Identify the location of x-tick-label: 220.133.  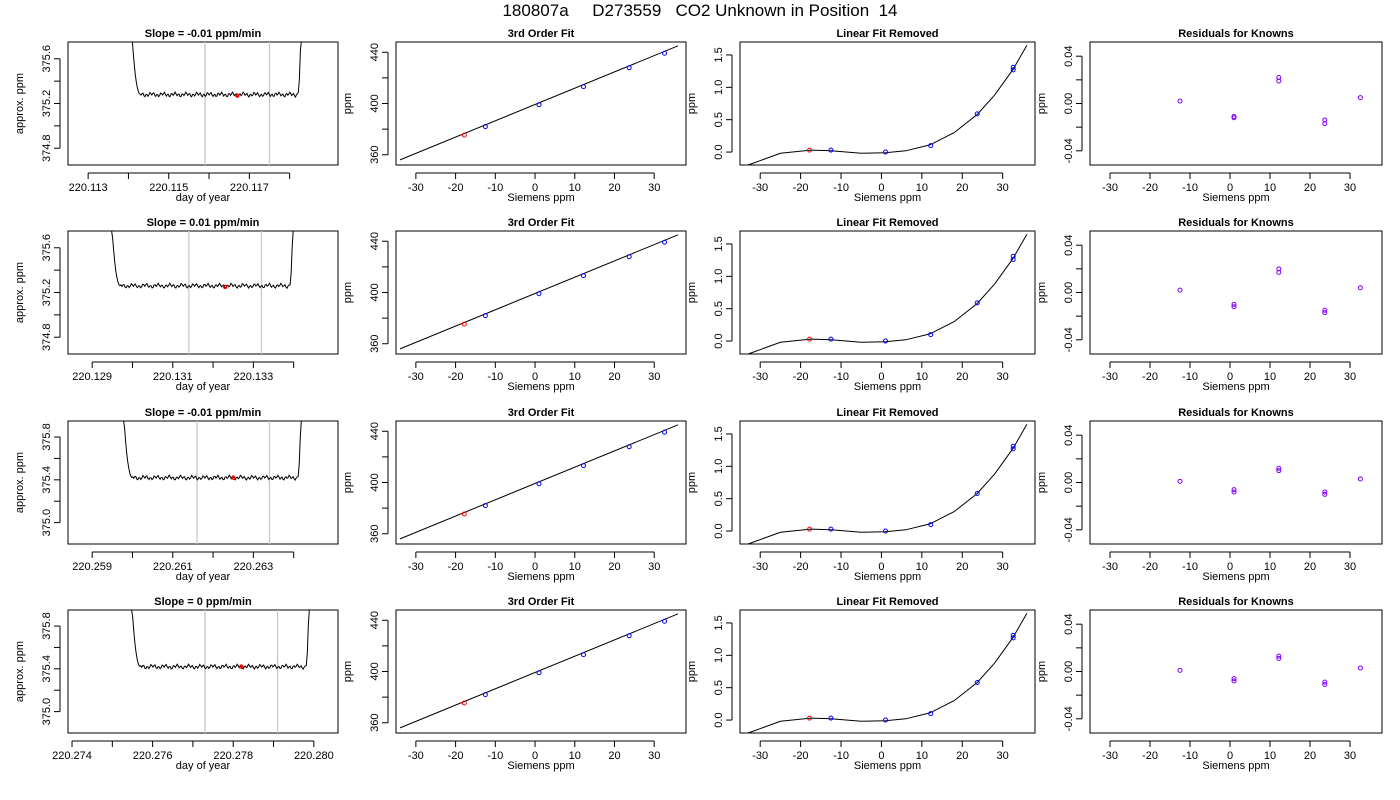
(253, 377).